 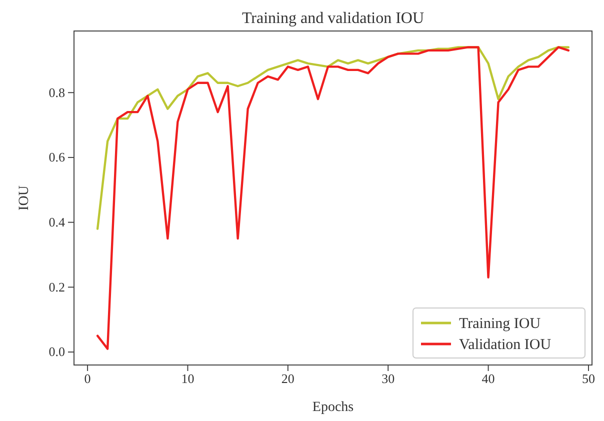 I want to click on chart-title: Training and validation IOU, so click(x=333, y=18).